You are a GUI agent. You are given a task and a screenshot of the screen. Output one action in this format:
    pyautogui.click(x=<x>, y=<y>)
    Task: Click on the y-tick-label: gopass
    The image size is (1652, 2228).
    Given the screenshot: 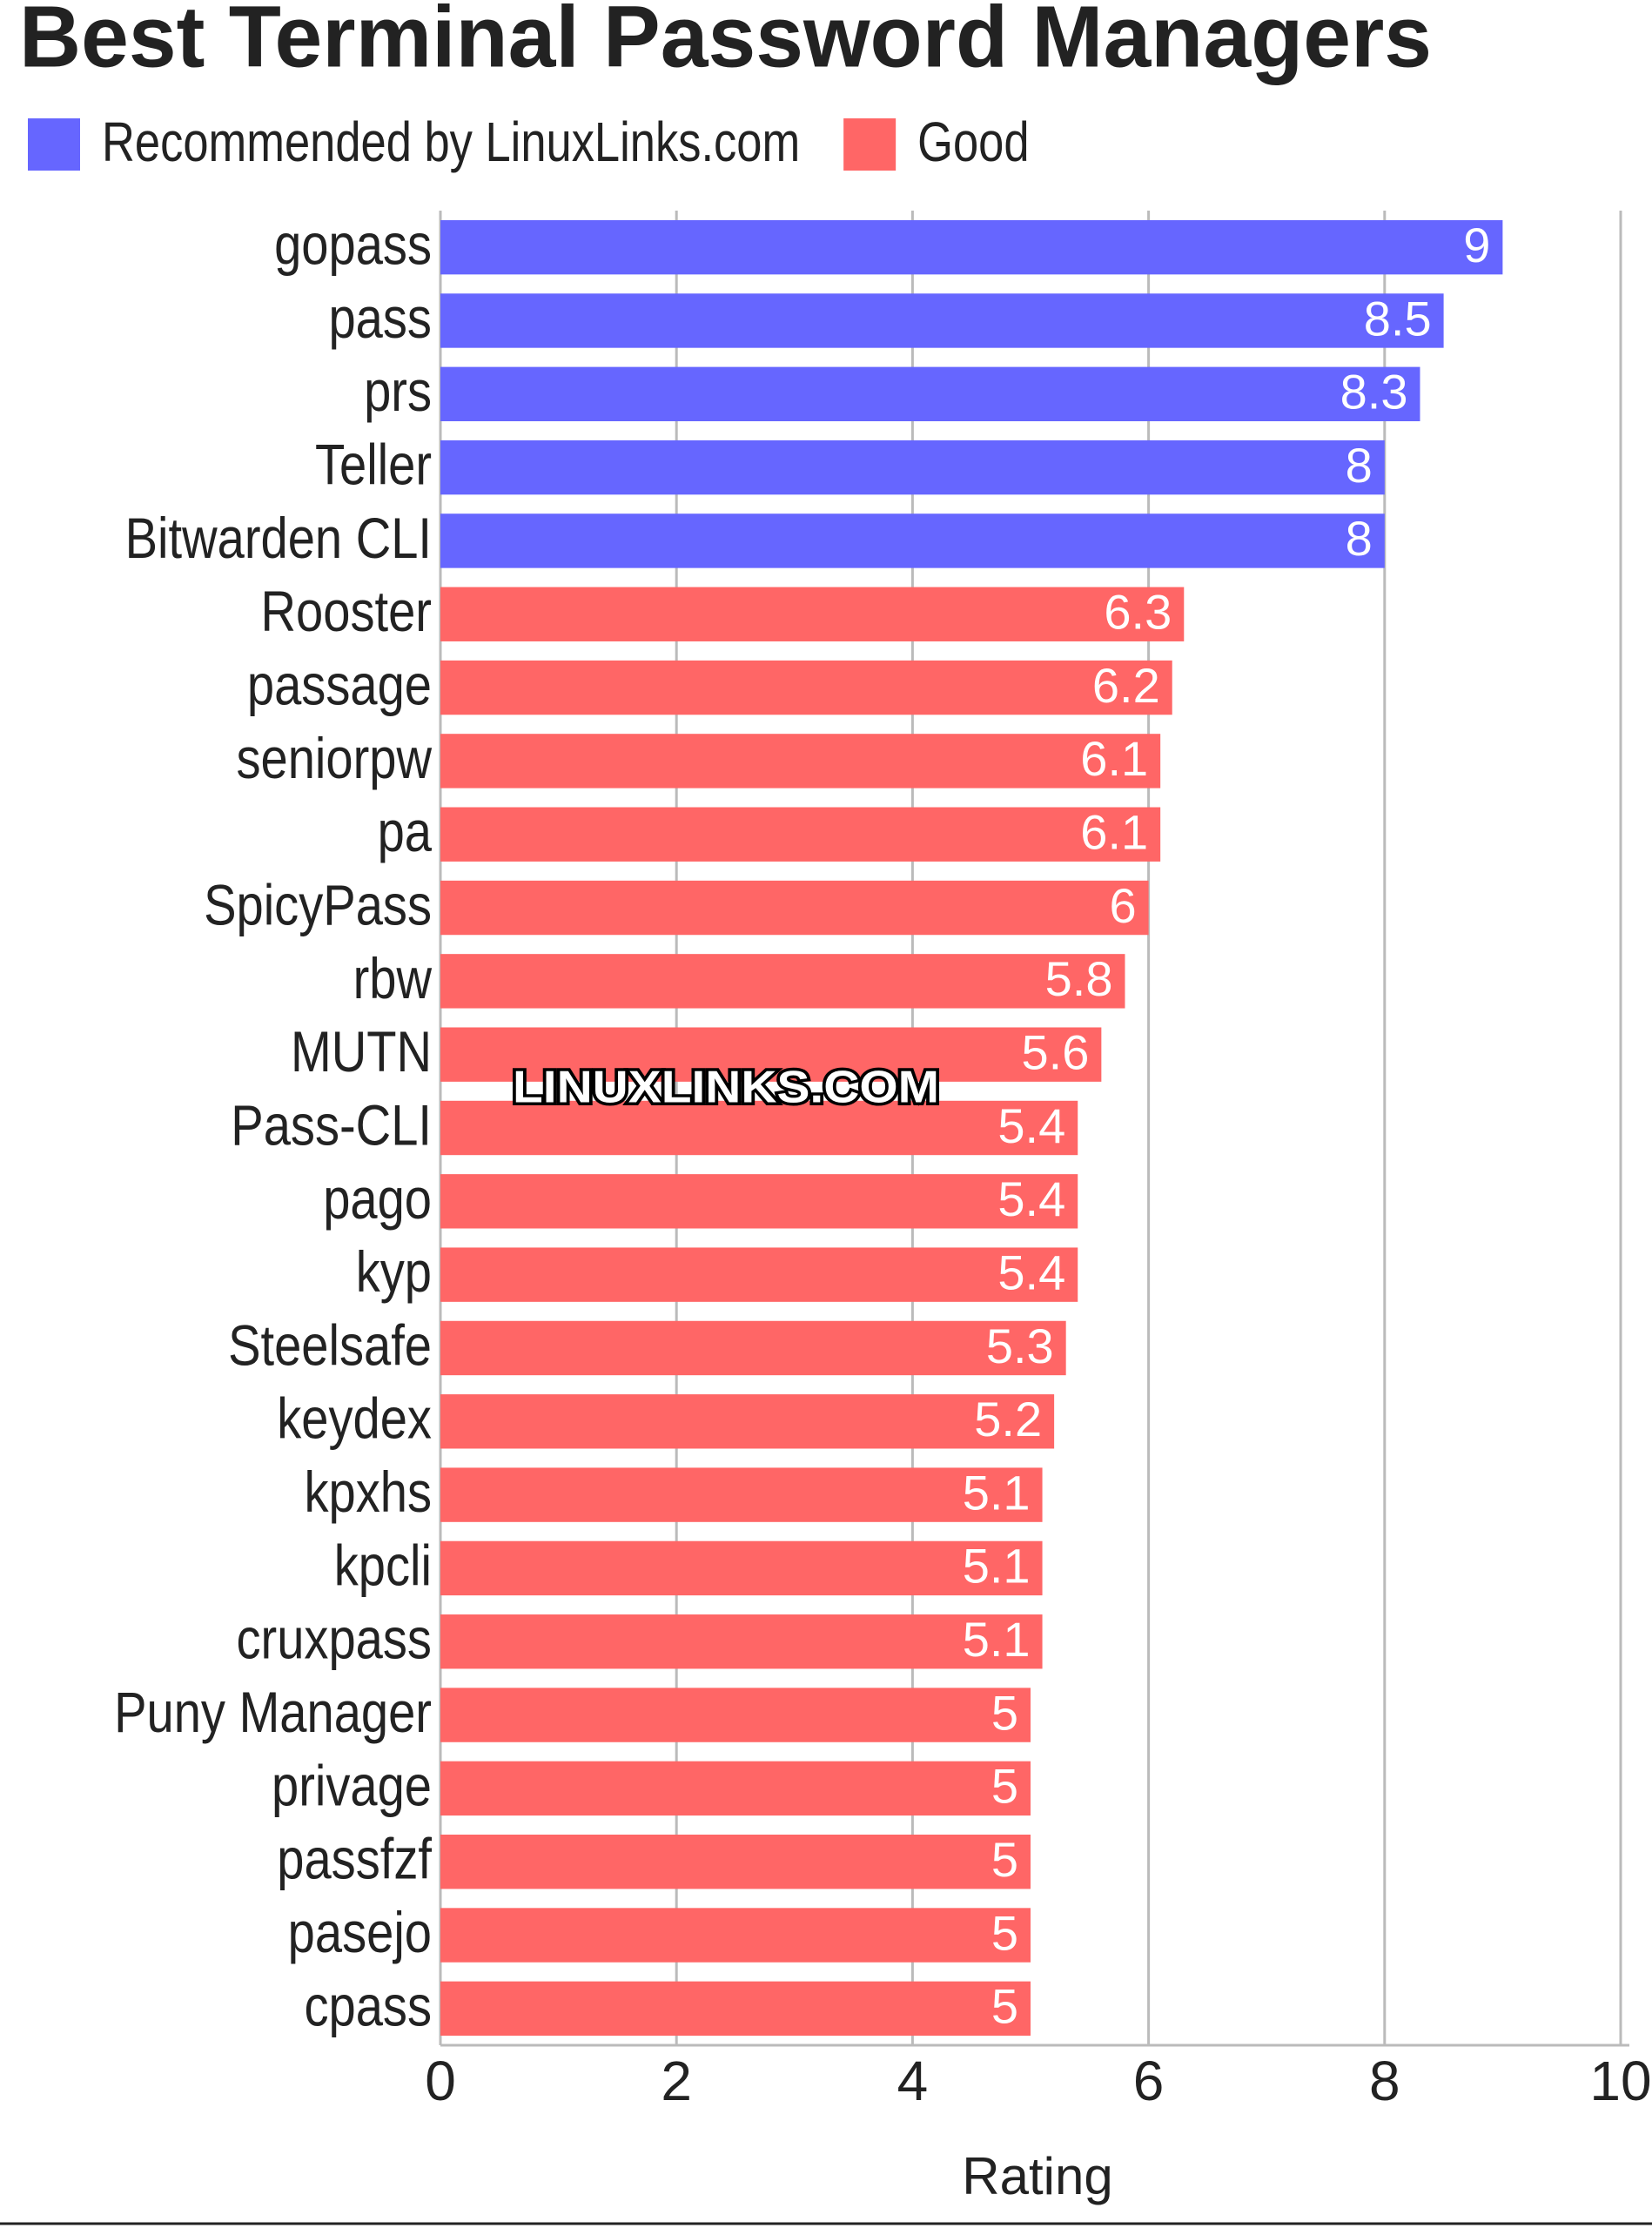 What is the action you would take?
    pyautogui.click(x=353, y=244)
    